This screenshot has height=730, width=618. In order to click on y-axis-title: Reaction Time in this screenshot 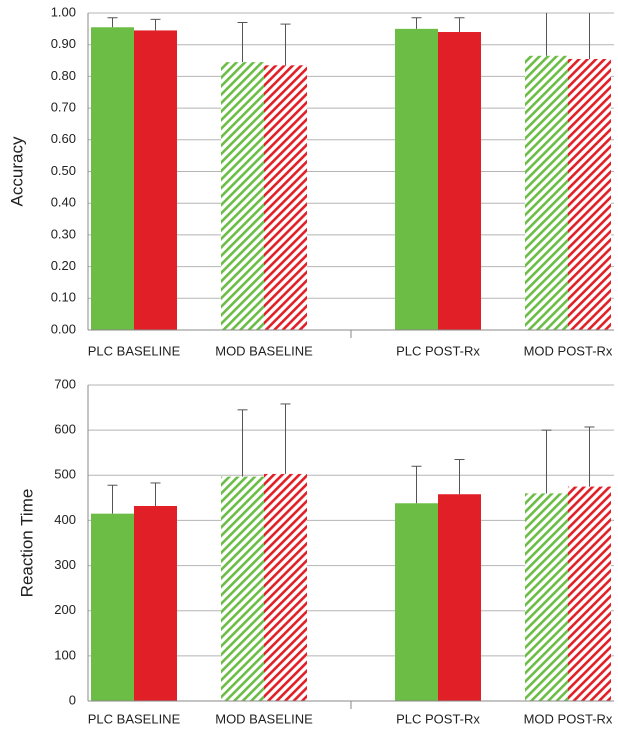, I will do `click(26, 543)`.